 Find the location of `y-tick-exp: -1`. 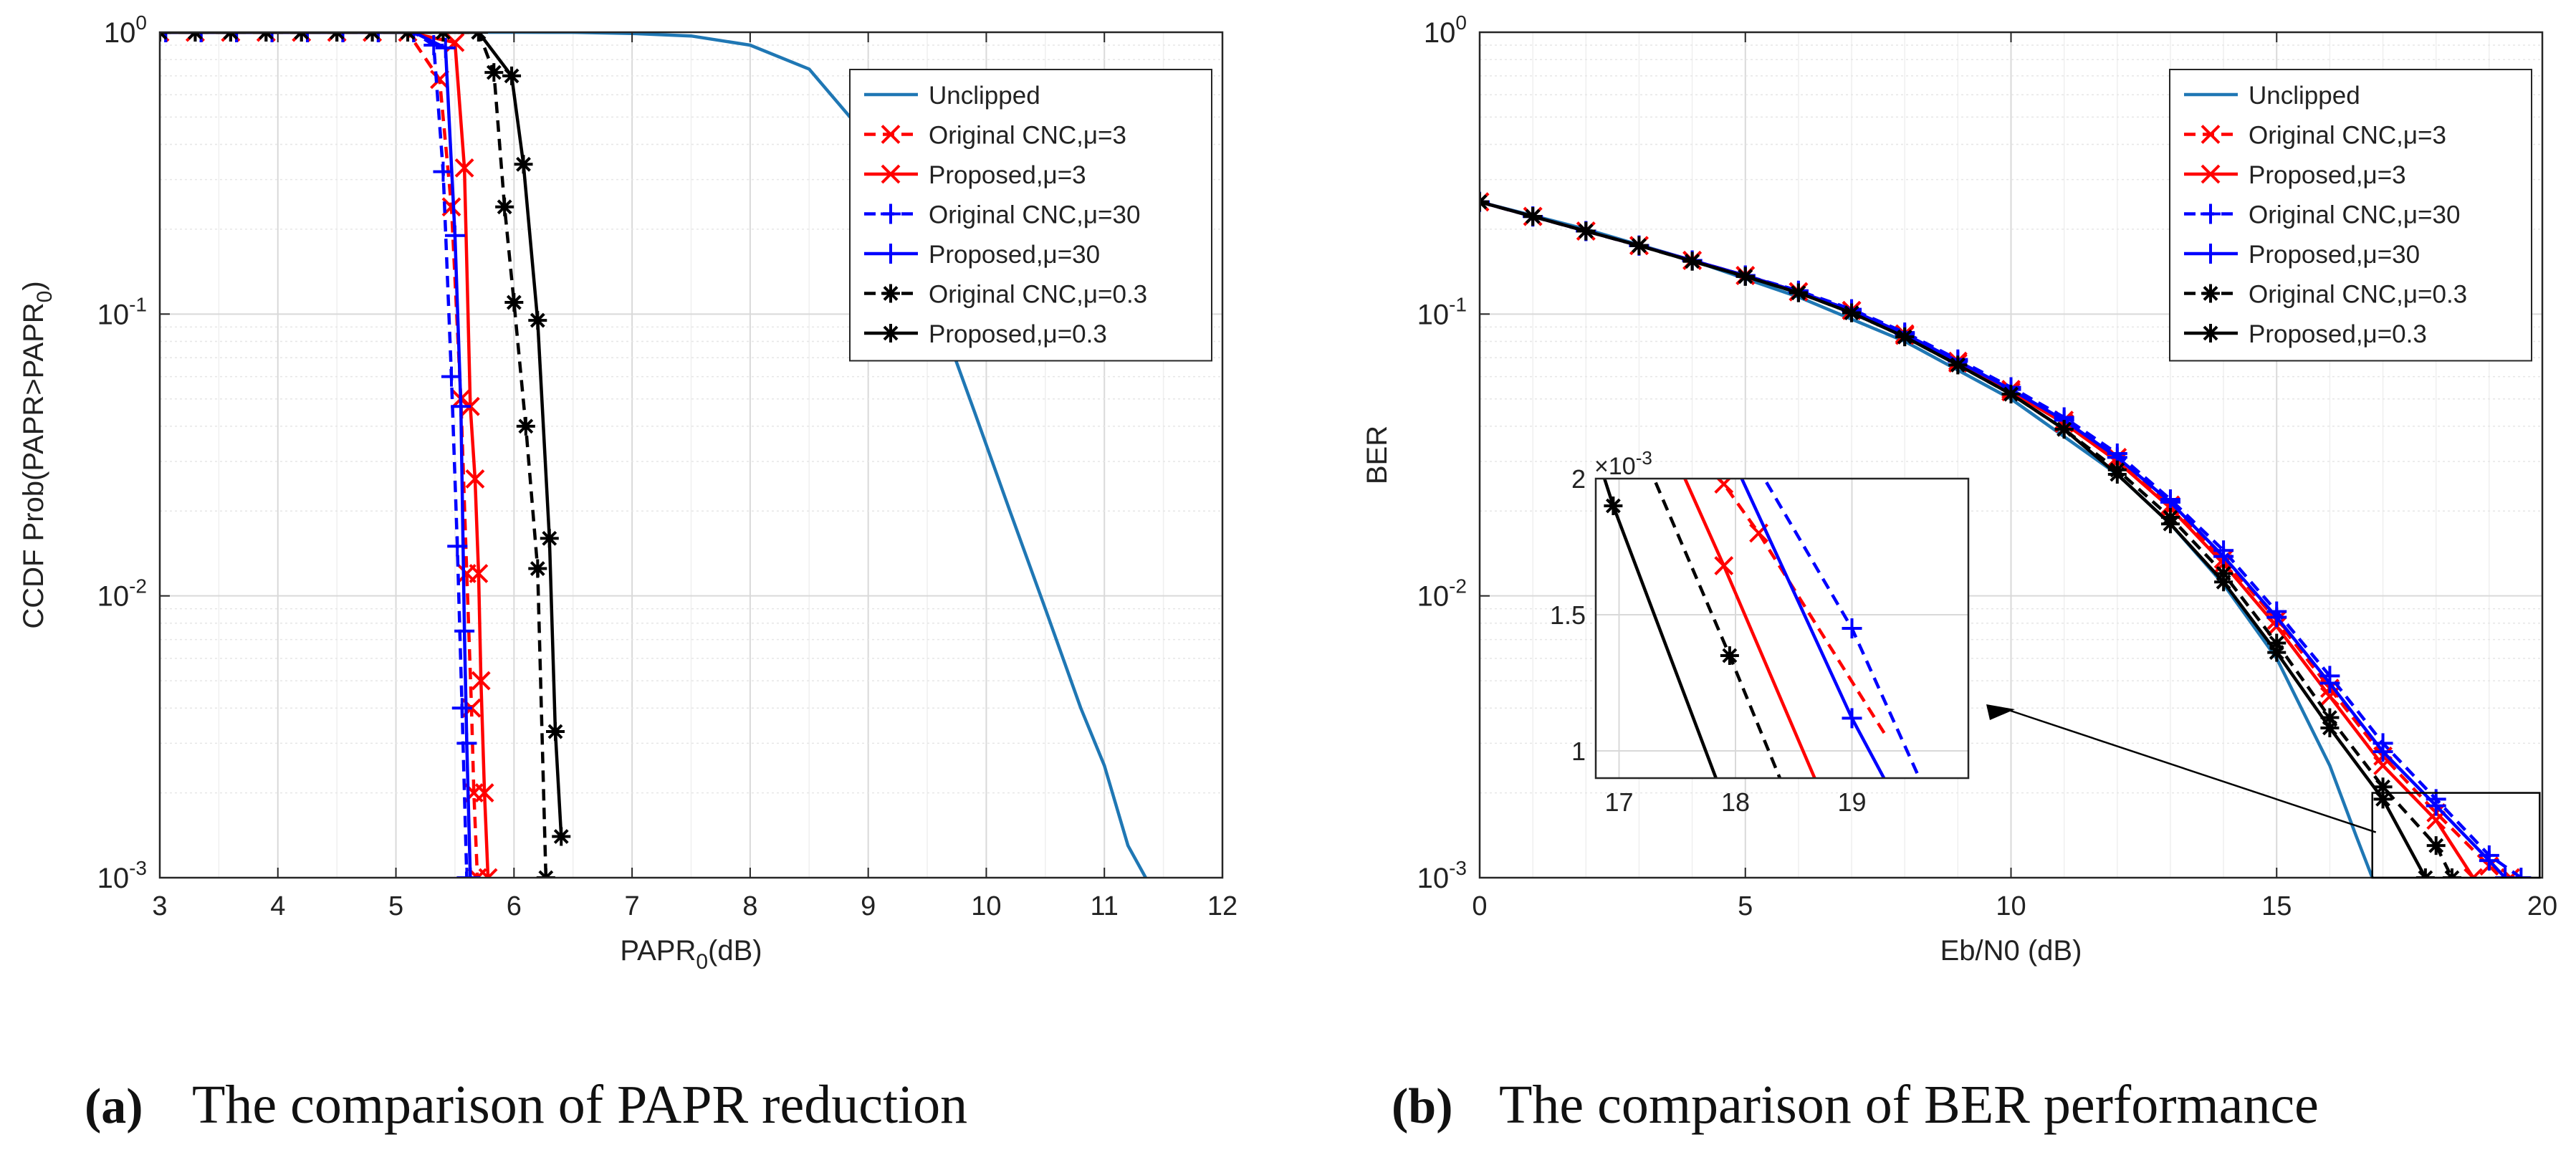

y-tick-exp: -1 is located at coordinates (1458, 304).